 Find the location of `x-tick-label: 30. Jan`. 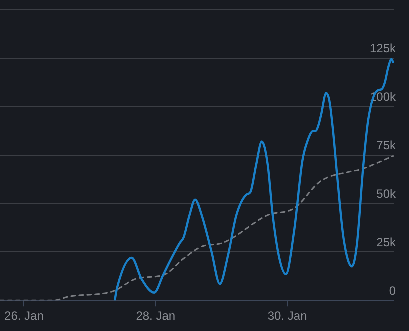

x-tick-label: 30. Jan is located at coordinates (288, 316).